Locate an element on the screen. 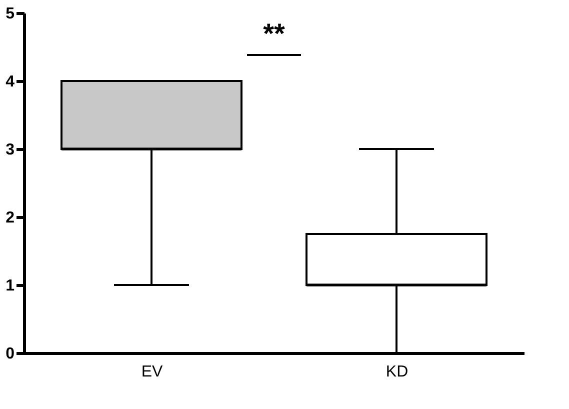  y-tick-label: 5 is located at coordinates (10, 14).